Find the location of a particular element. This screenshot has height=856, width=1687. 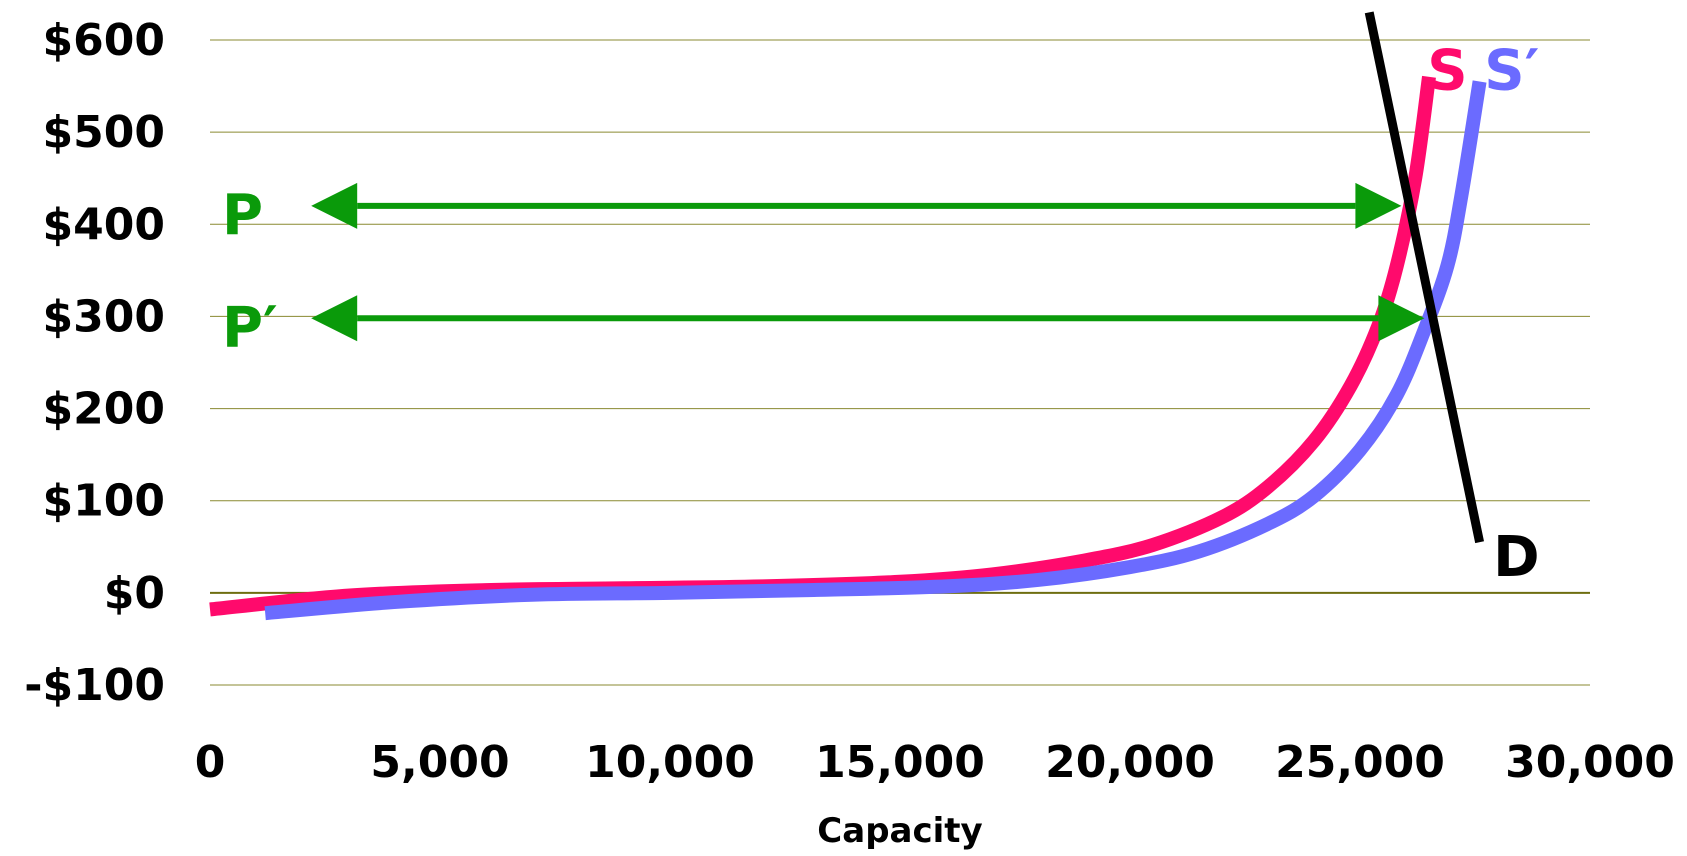

series-label-s-prime: S′ is located at coordinates (1511, 71).